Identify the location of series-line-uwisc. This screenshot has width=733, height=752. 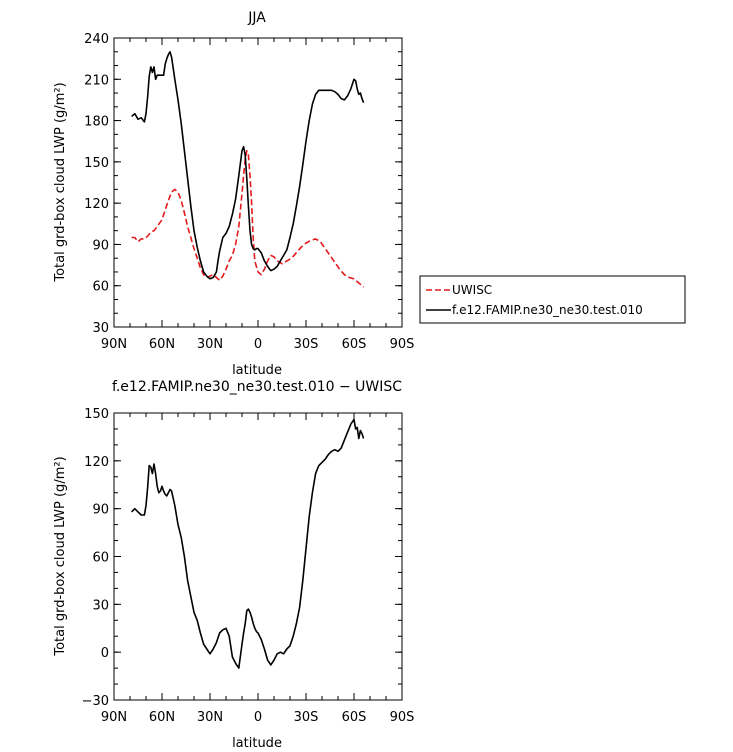
(248, 219).